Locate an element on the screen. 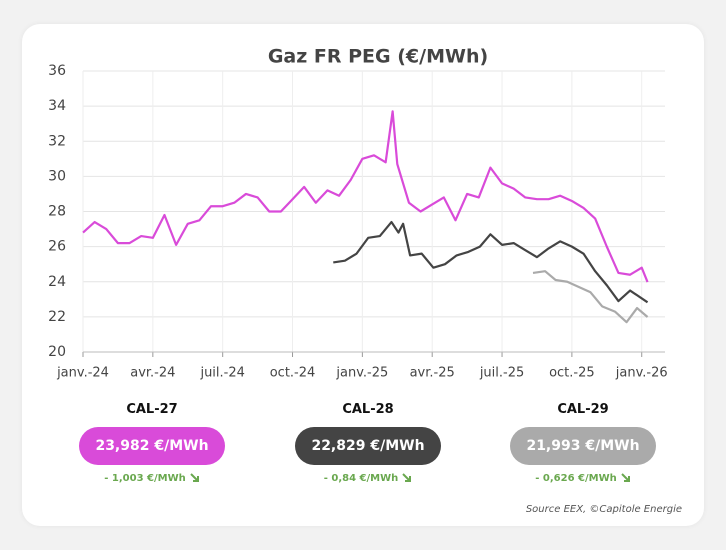 Image resolution: width=726 pixels, height=550 pixels. x-tick-label: juil.-25 is located at coordinates (501, 373).